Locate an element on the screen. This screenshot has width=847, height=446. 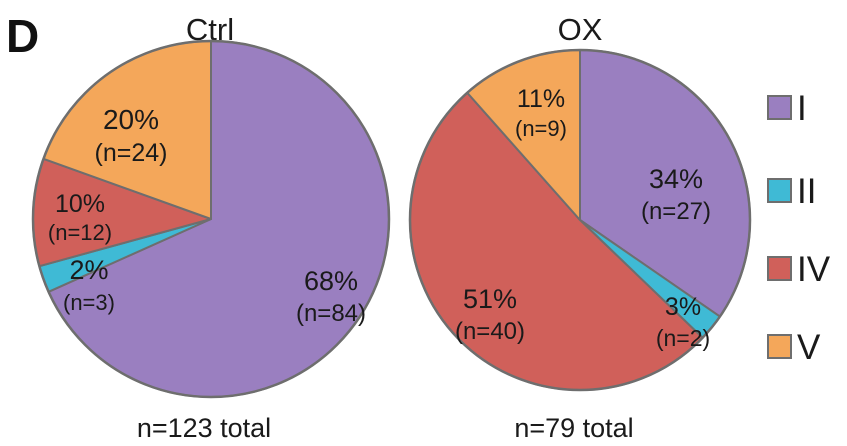
pie-title-ox: OX is located at coordinates (580, 29).